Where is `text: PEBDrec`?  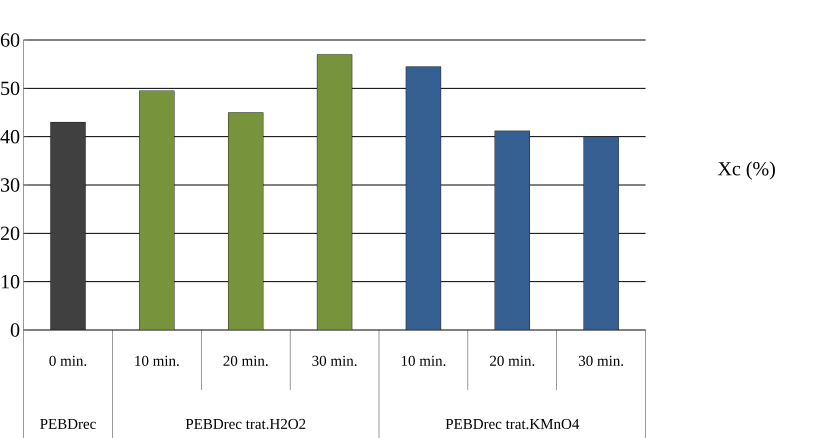
text: PEBDrec is located at coordinates (68, 424).